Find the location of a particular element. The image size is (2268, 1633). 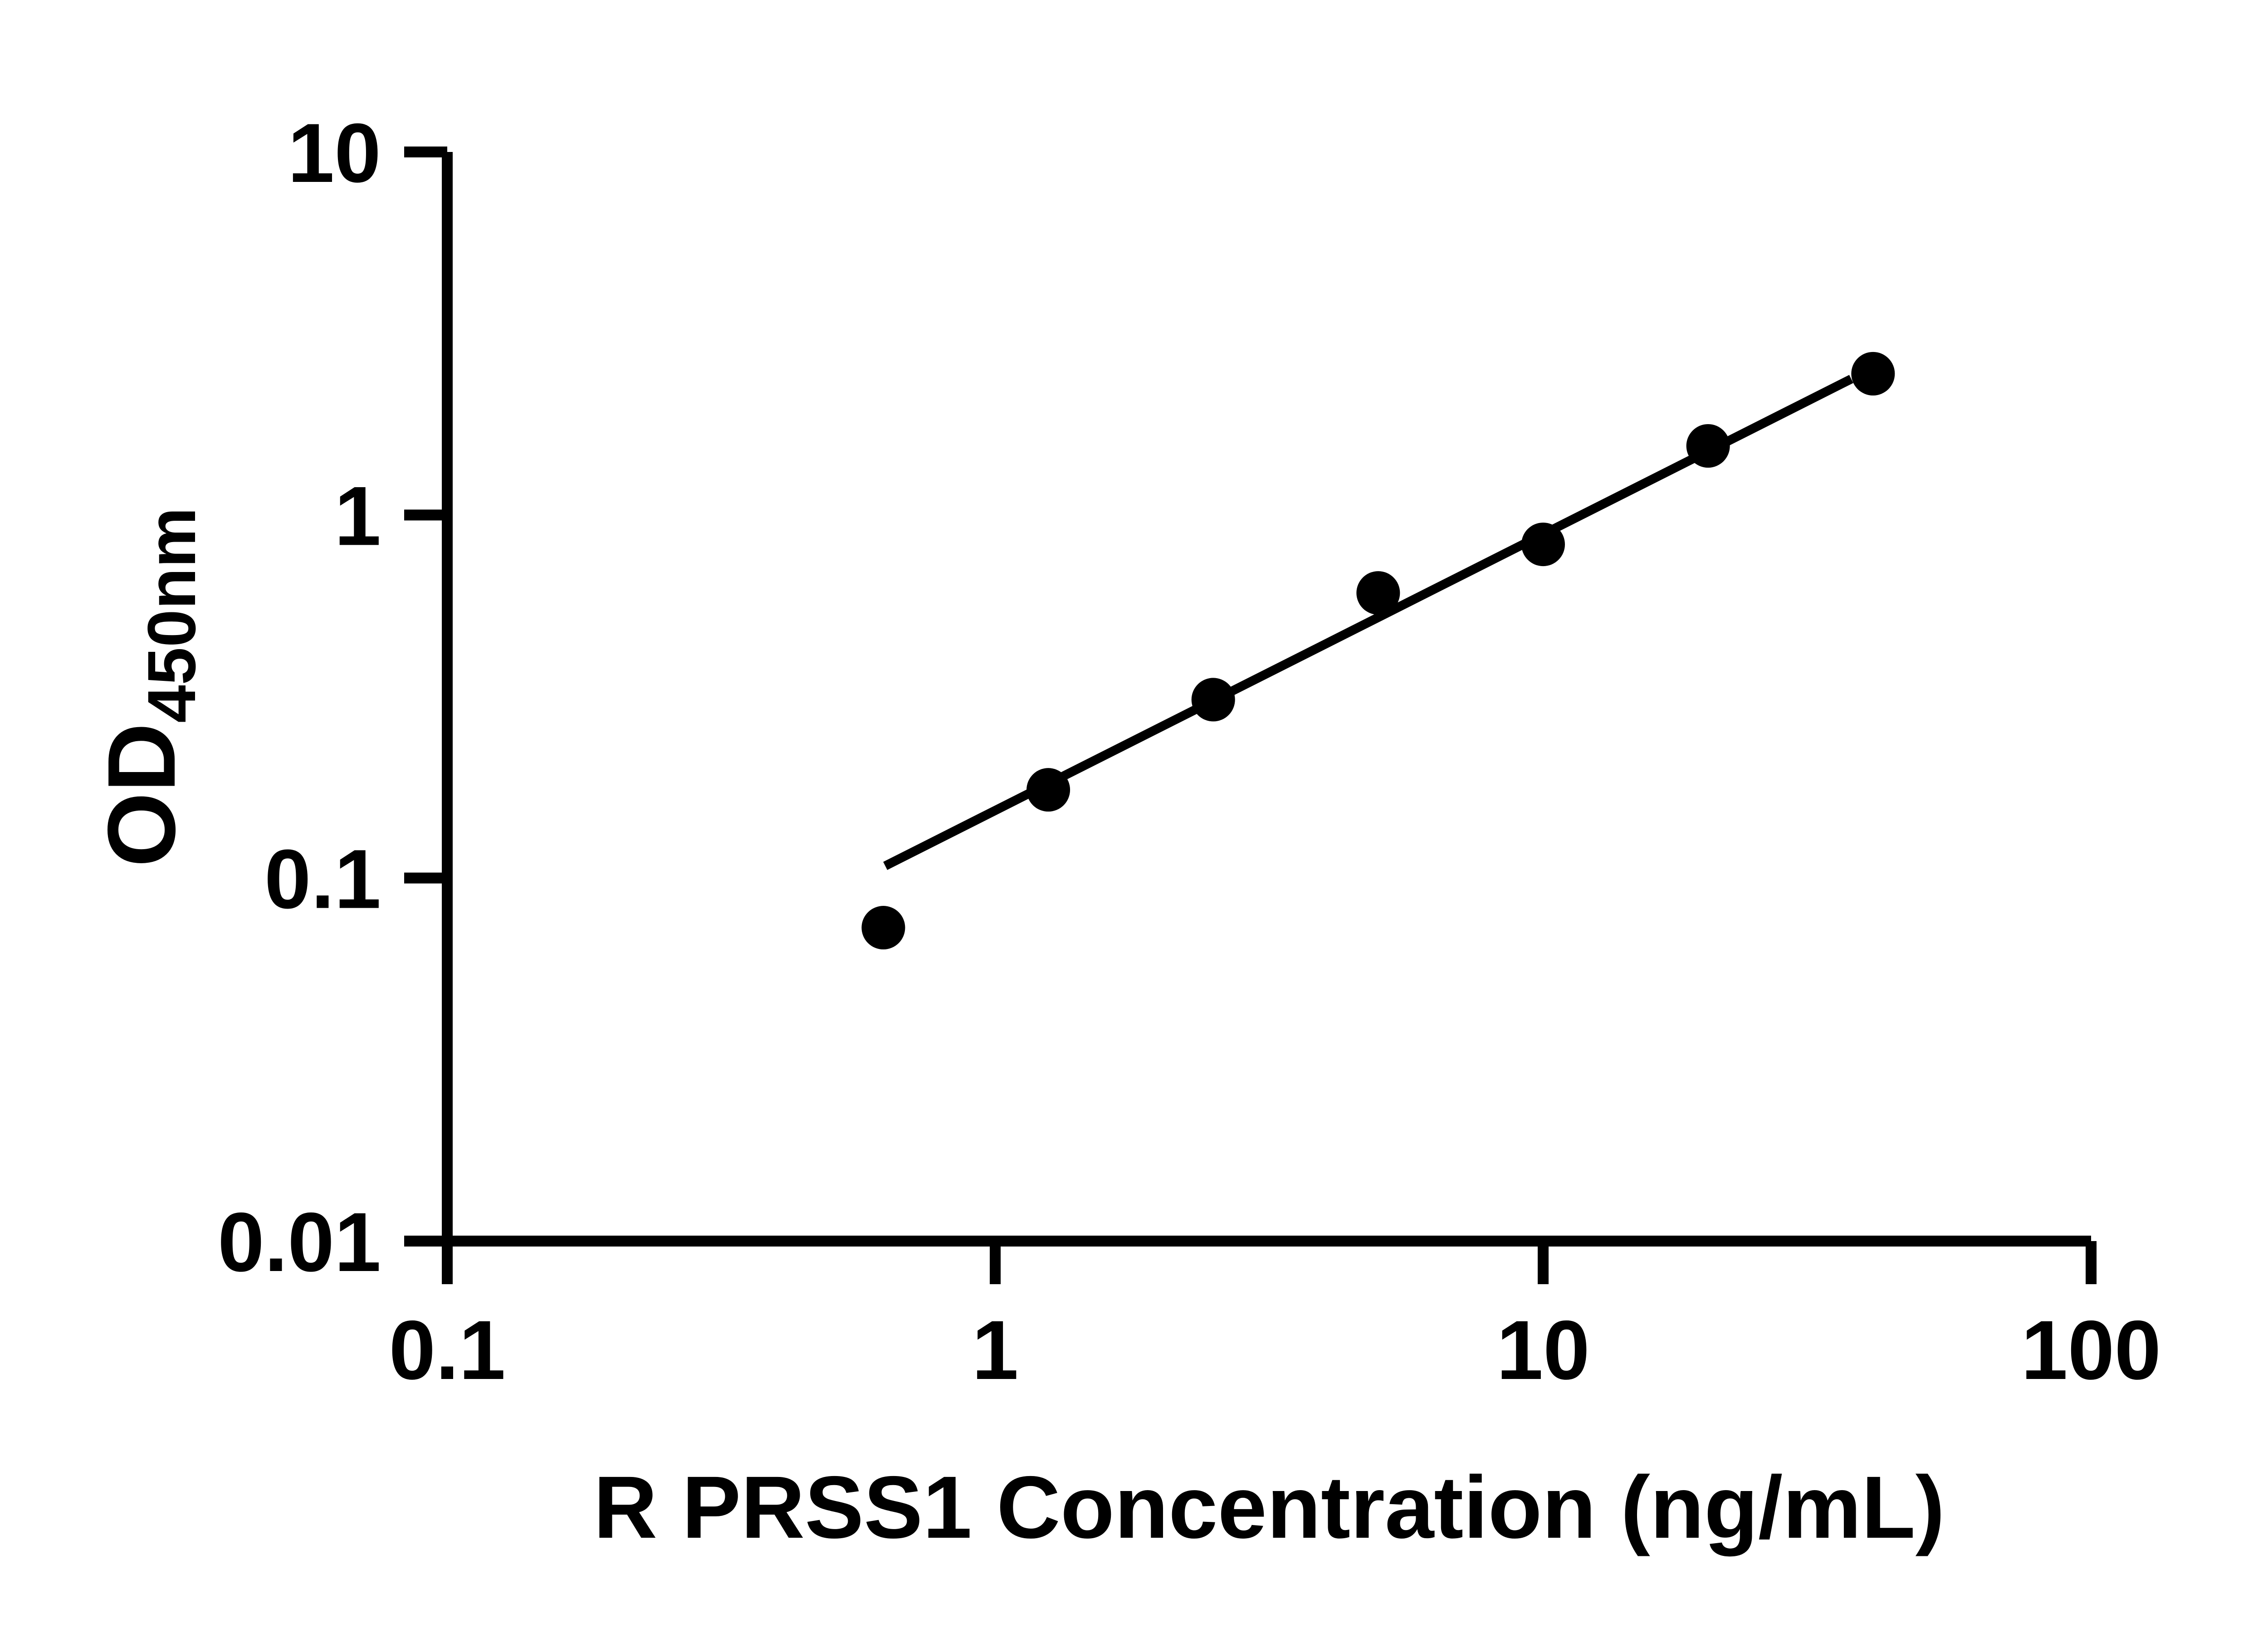

y-tick-label: 10 is located at coordinates (334, 153).